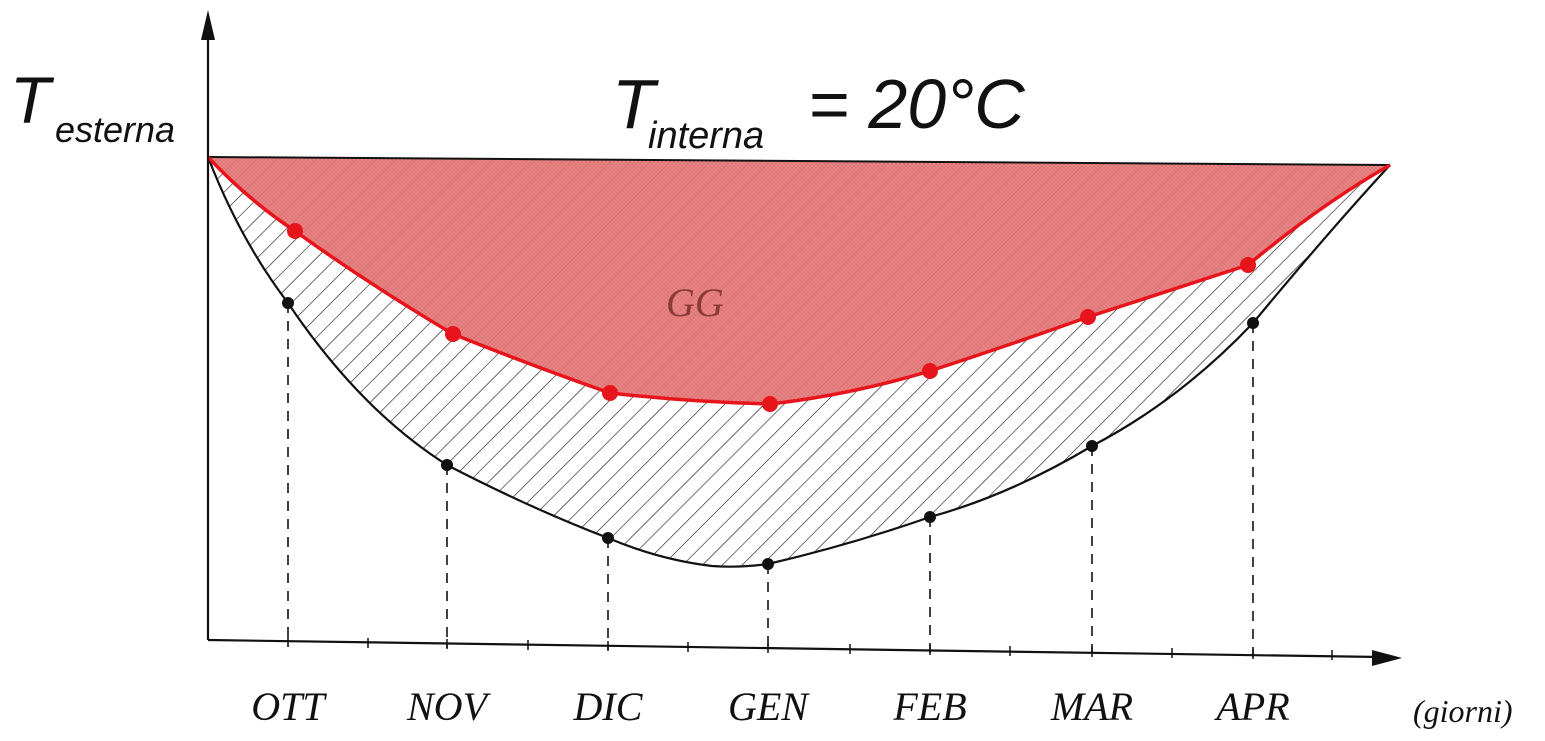  What do you see at coordinates (1387, 658) in the screenshot?
I see `x-axis-arrow` at bounding box center [1387, 658].